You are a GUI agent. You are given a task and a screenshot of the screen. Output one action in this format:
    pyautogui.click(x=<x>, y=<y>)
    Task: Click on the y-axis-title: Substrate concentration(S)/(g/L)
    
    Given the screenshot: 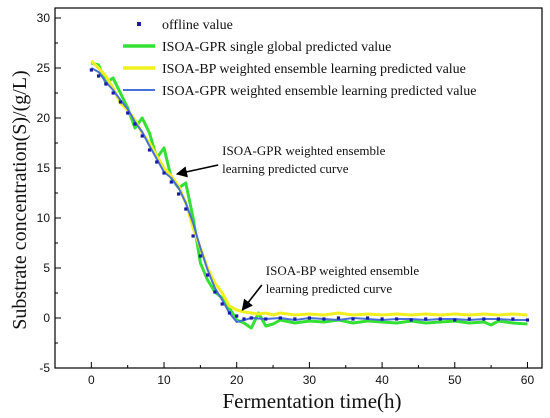 What is the action you would take?
    pyautogui.click(x=20, y=199)
    